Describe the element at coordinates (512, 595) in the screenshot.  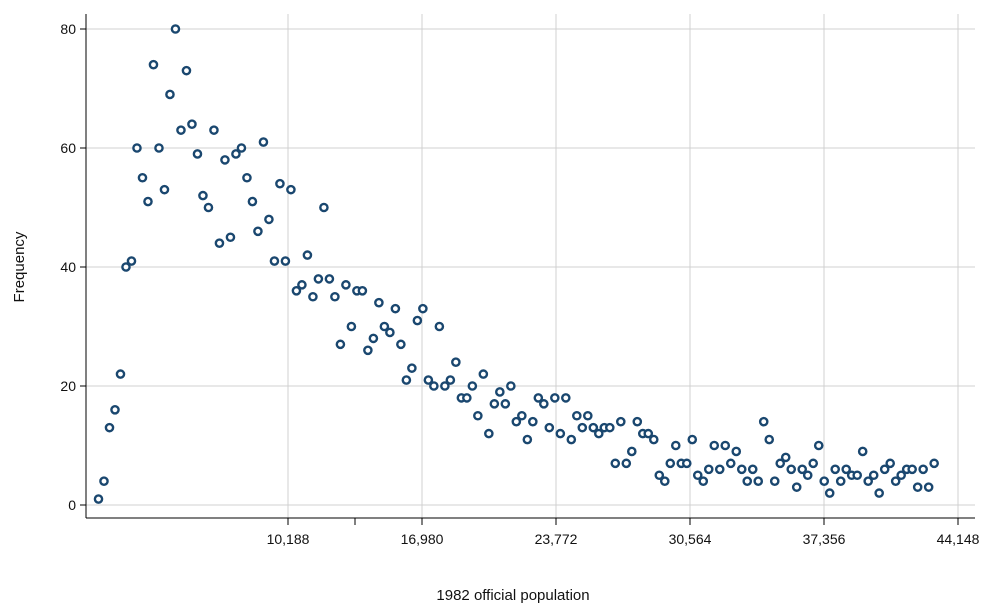
I see `x-axis-title: 1982 official population` at that location.